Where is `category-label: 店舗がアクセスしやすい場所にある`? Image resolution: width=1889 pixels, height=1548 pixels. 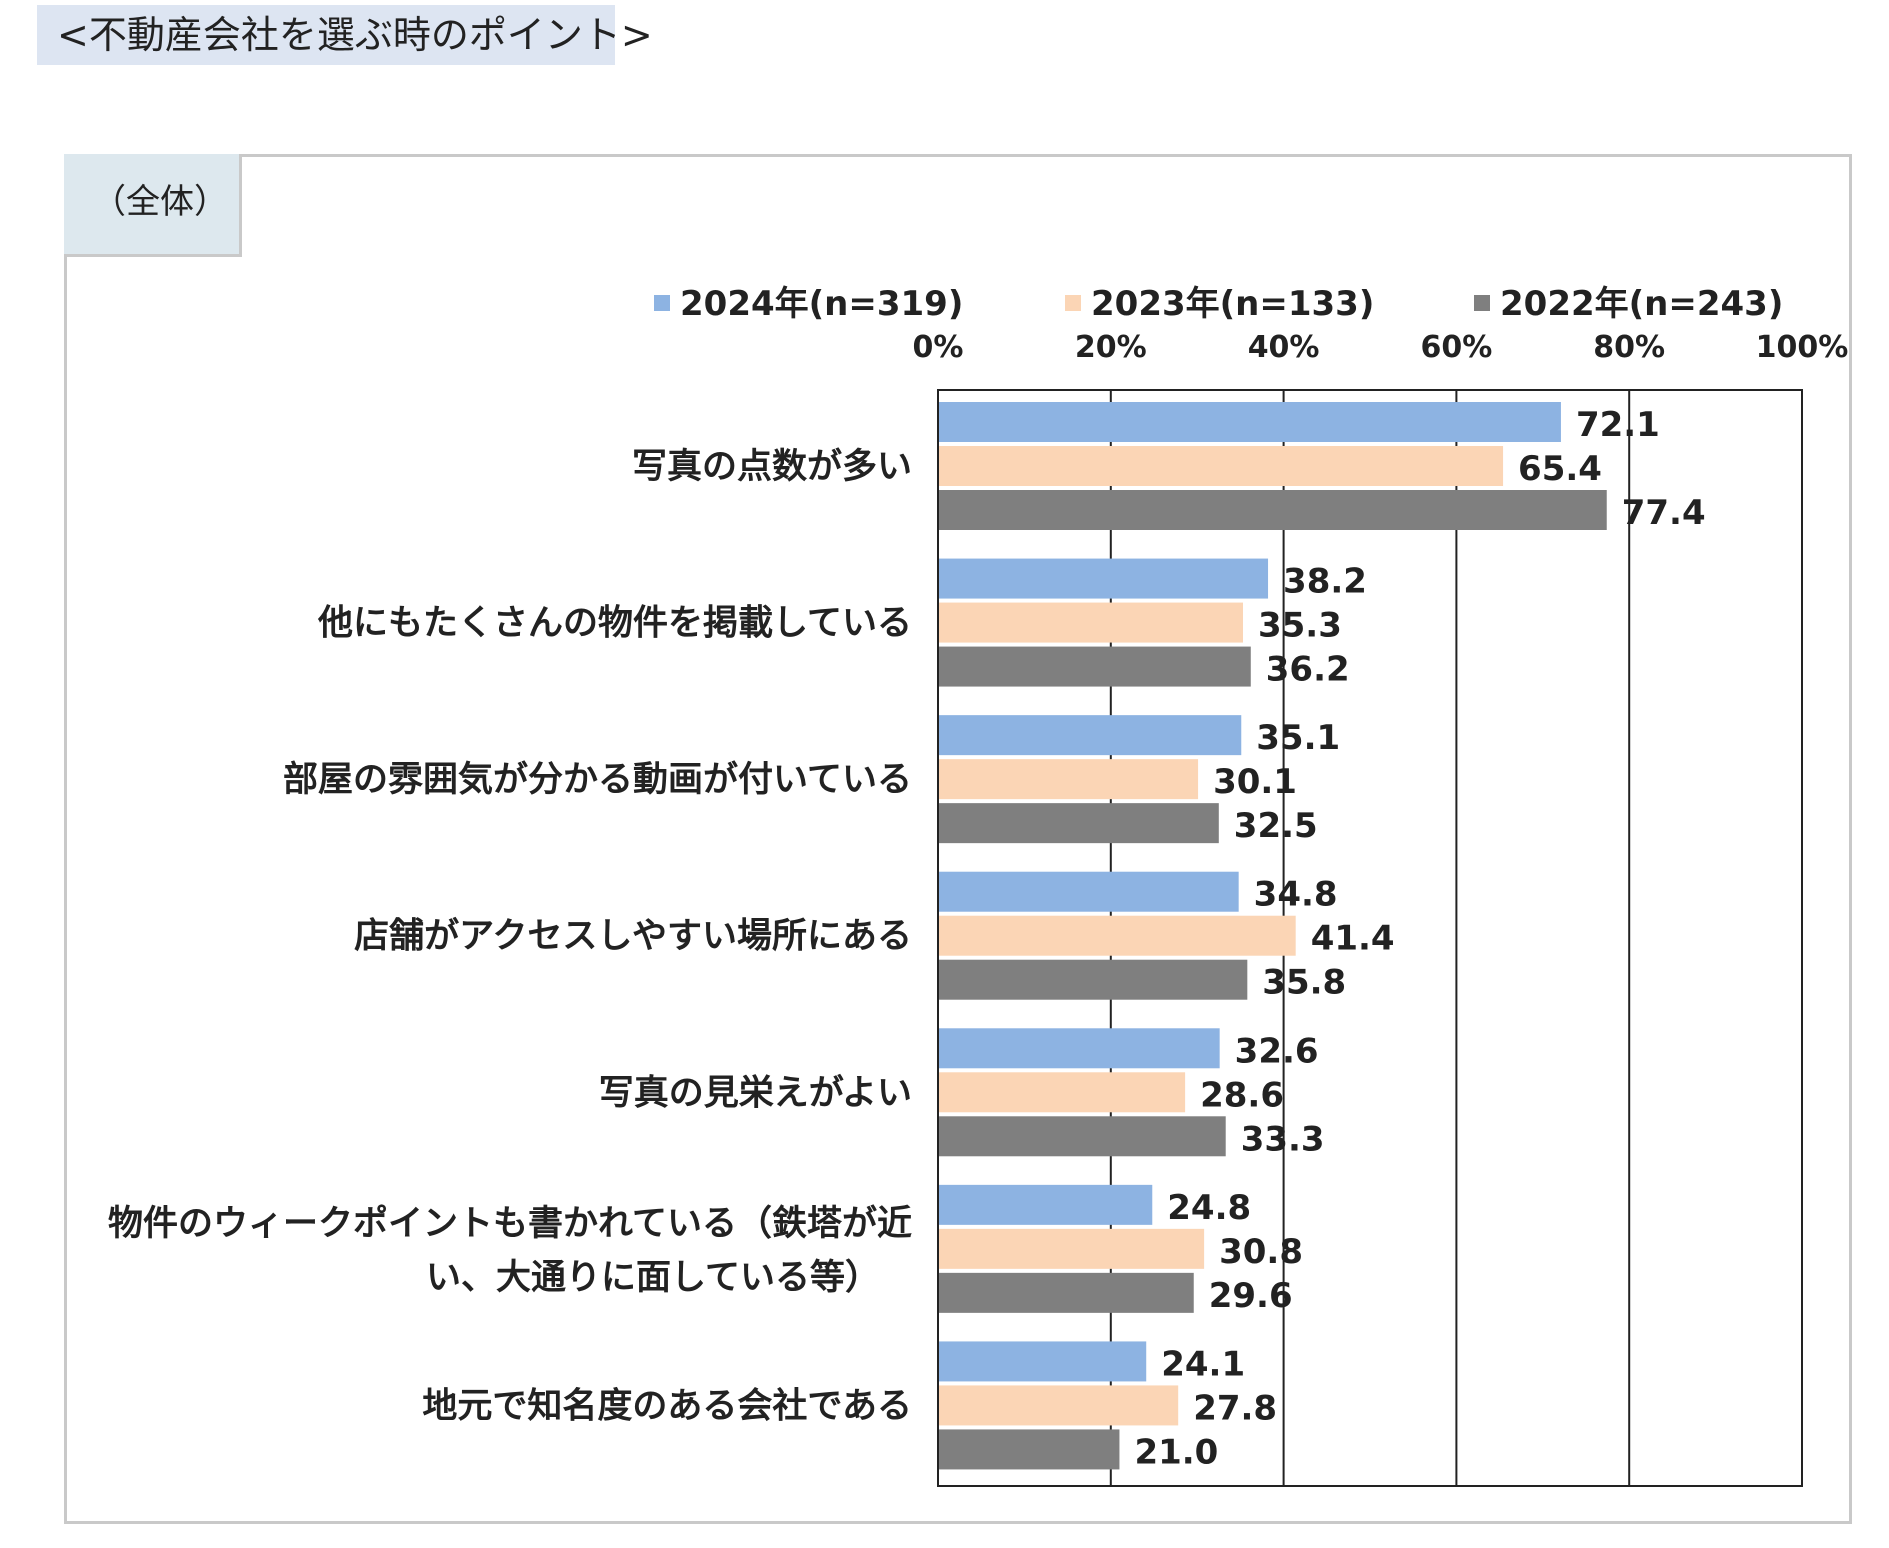
category-label: 店舗がアクセスしやすい場所にある is located at coordinates (633, 937).